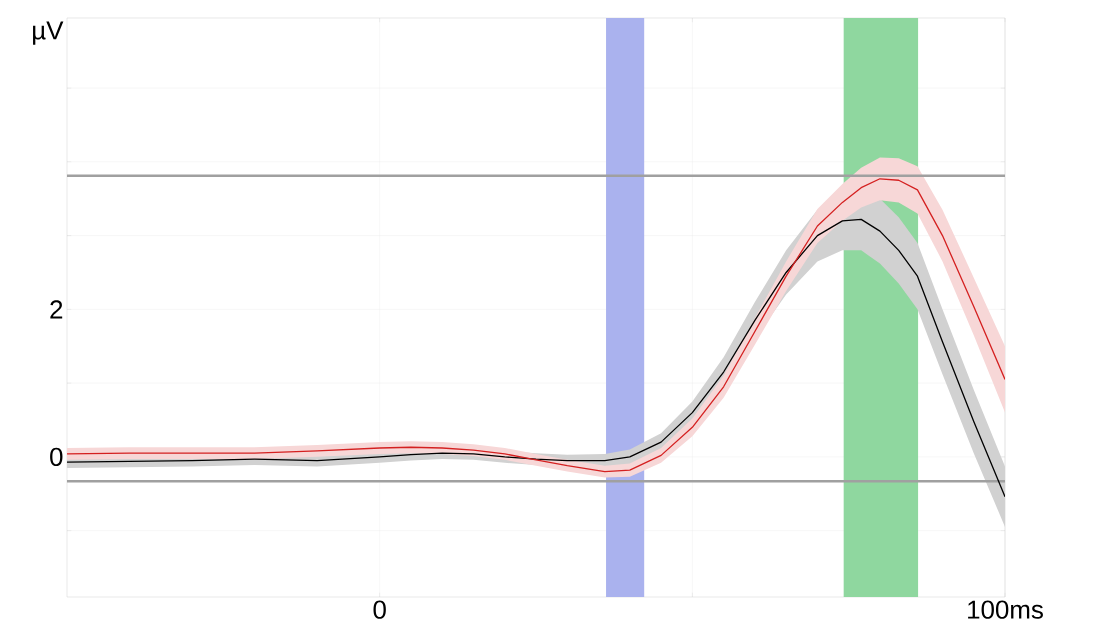 The image size is (1094, 638). Describe the element at coordinates (56, 309) in the screenshot. I see `y-tick-label: 2` at that location.